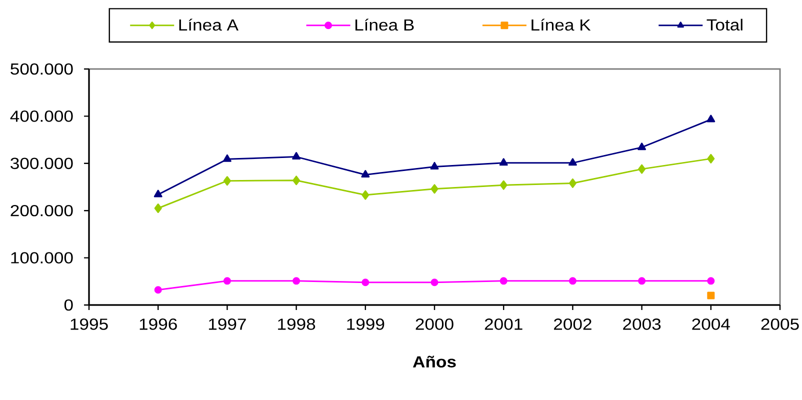  Describe the element at coordinates (384, 24) in the screenshot. I see `legend-label: Línea B` at that location.